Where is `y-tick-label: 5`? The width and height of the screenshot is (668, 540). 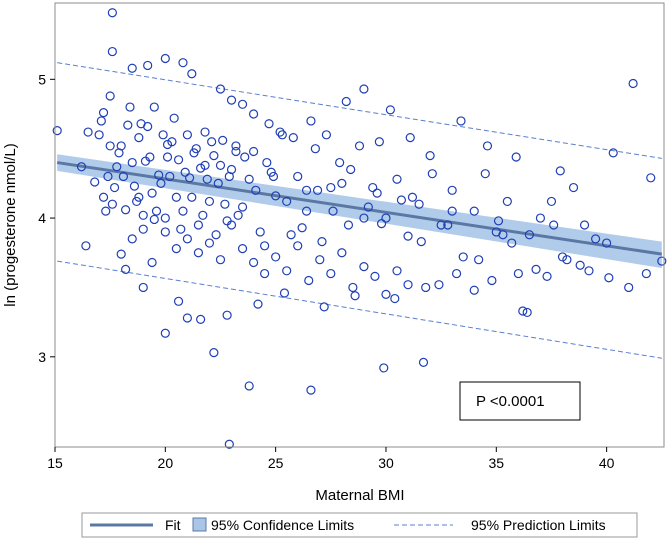
y-tick-label: 5 is located at coordinates (42, 79).